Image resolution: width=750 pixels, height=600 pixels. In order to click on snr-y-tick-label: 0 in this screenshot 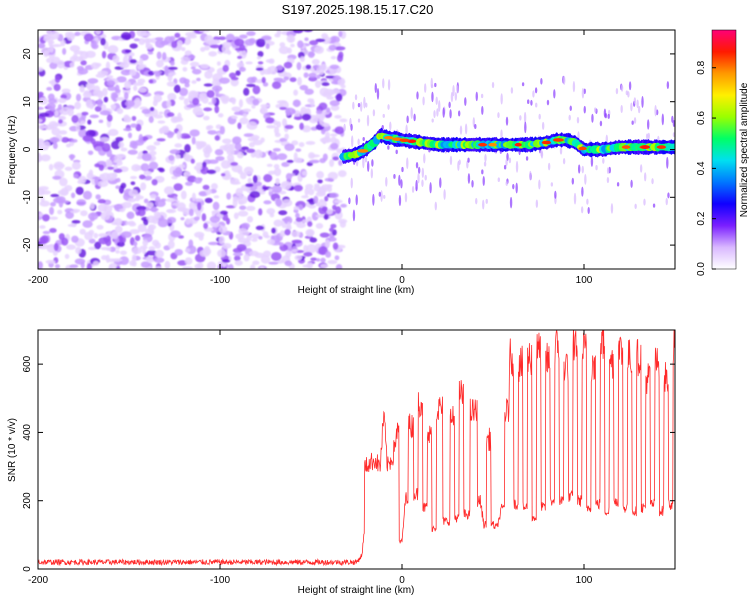, I will do `click(27, 569)`.